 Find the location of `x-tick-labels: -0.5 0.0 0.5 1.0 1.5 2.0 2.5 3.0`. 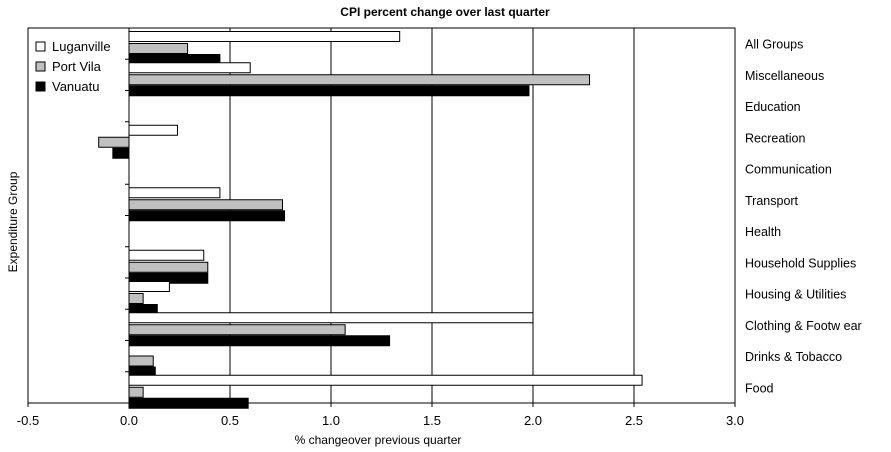

x-tick-labels: -0.5 0.0 0.5 1.0 1.5 2.0 2.5 3.0 is located at coordinates (380, 420).